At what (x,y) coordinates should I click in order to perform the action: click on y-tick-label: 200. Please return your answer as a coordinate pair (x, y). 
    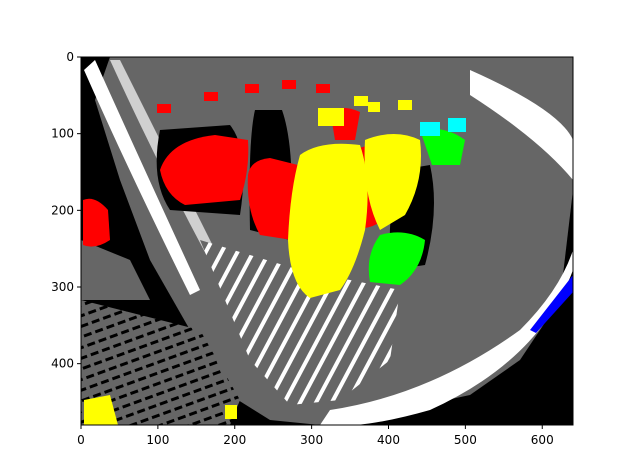
    Looking at the image, I should click on (62, 210).